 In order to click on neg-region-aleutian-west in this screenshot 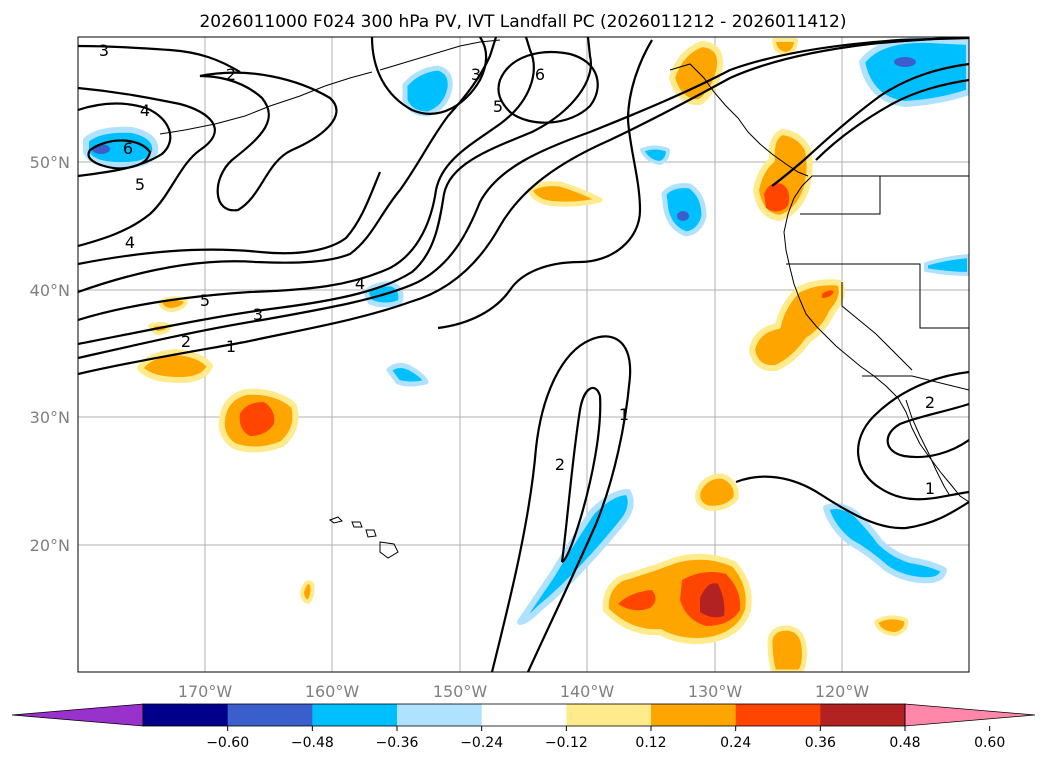, I will do `click(121, 147)`.